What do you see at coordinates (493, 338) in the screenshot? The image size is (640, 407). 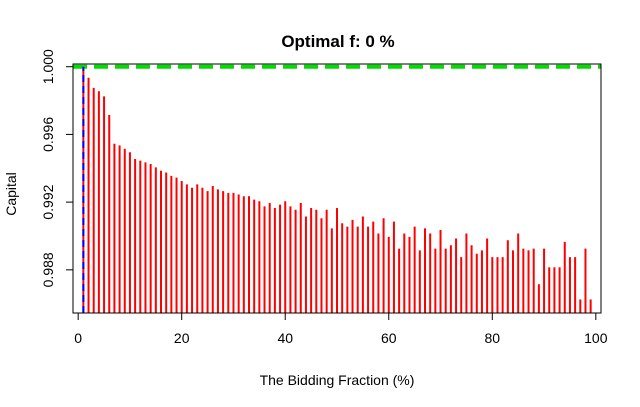 I see `x-tick-label: 80` at bounding box center [493, 338].